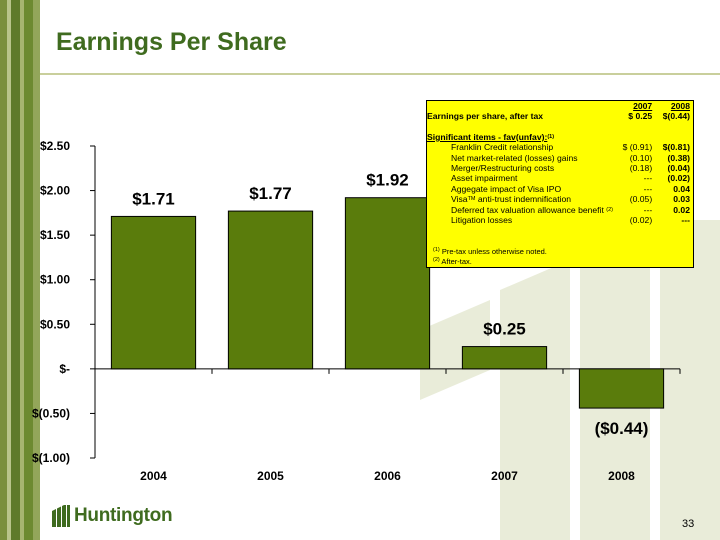 The width and height of the screenshot is (720, 540). I want to click on y-tick-label: $1.50, so click(55, 235).